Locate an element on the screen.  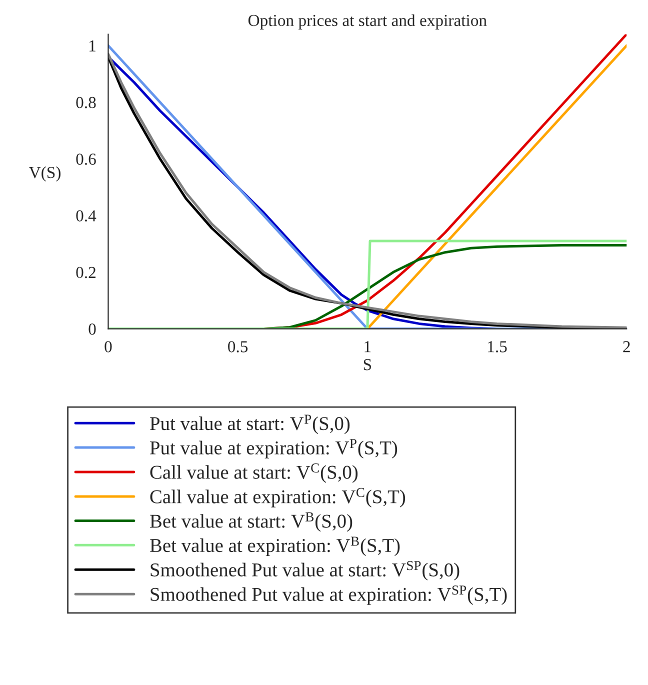
y-axis-title: V(S) is located at coordinates (44, 174).